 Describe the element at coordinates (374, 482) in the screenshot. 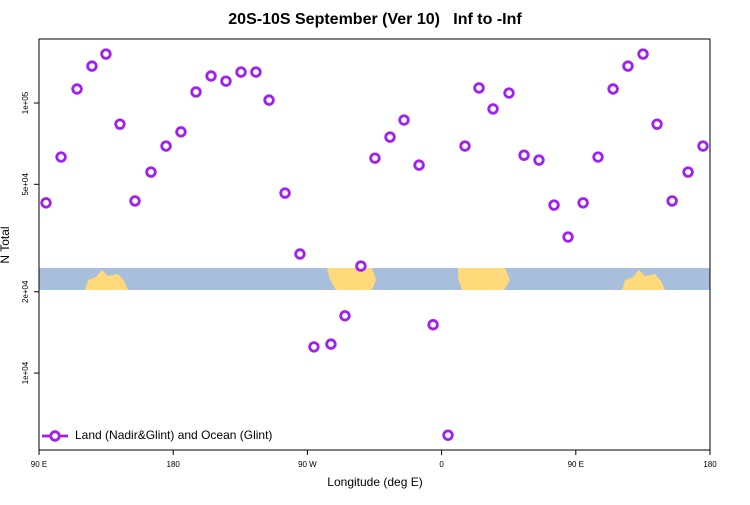

I see `x-axis-label: Longitude (deg E)` at that location.